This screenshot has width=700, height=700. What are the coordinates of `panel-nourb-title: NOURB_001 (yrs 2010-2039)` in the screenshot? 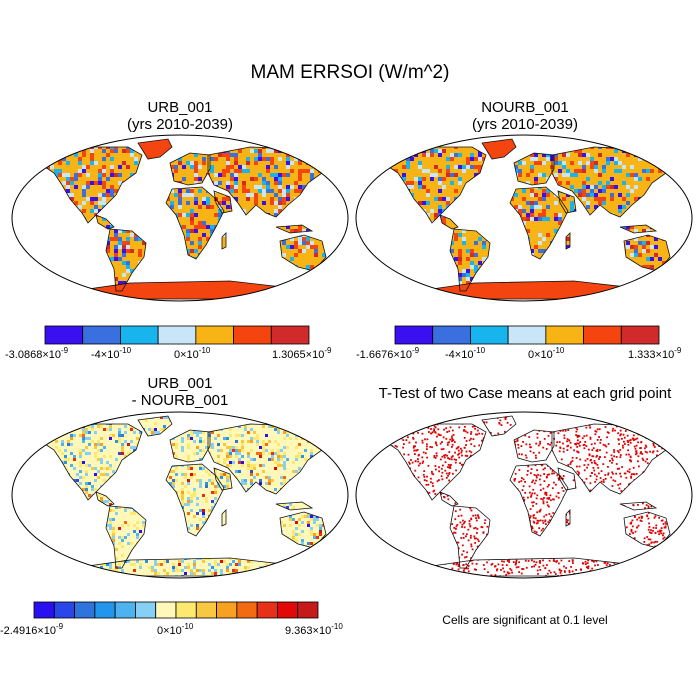 It's located at (525, 116).